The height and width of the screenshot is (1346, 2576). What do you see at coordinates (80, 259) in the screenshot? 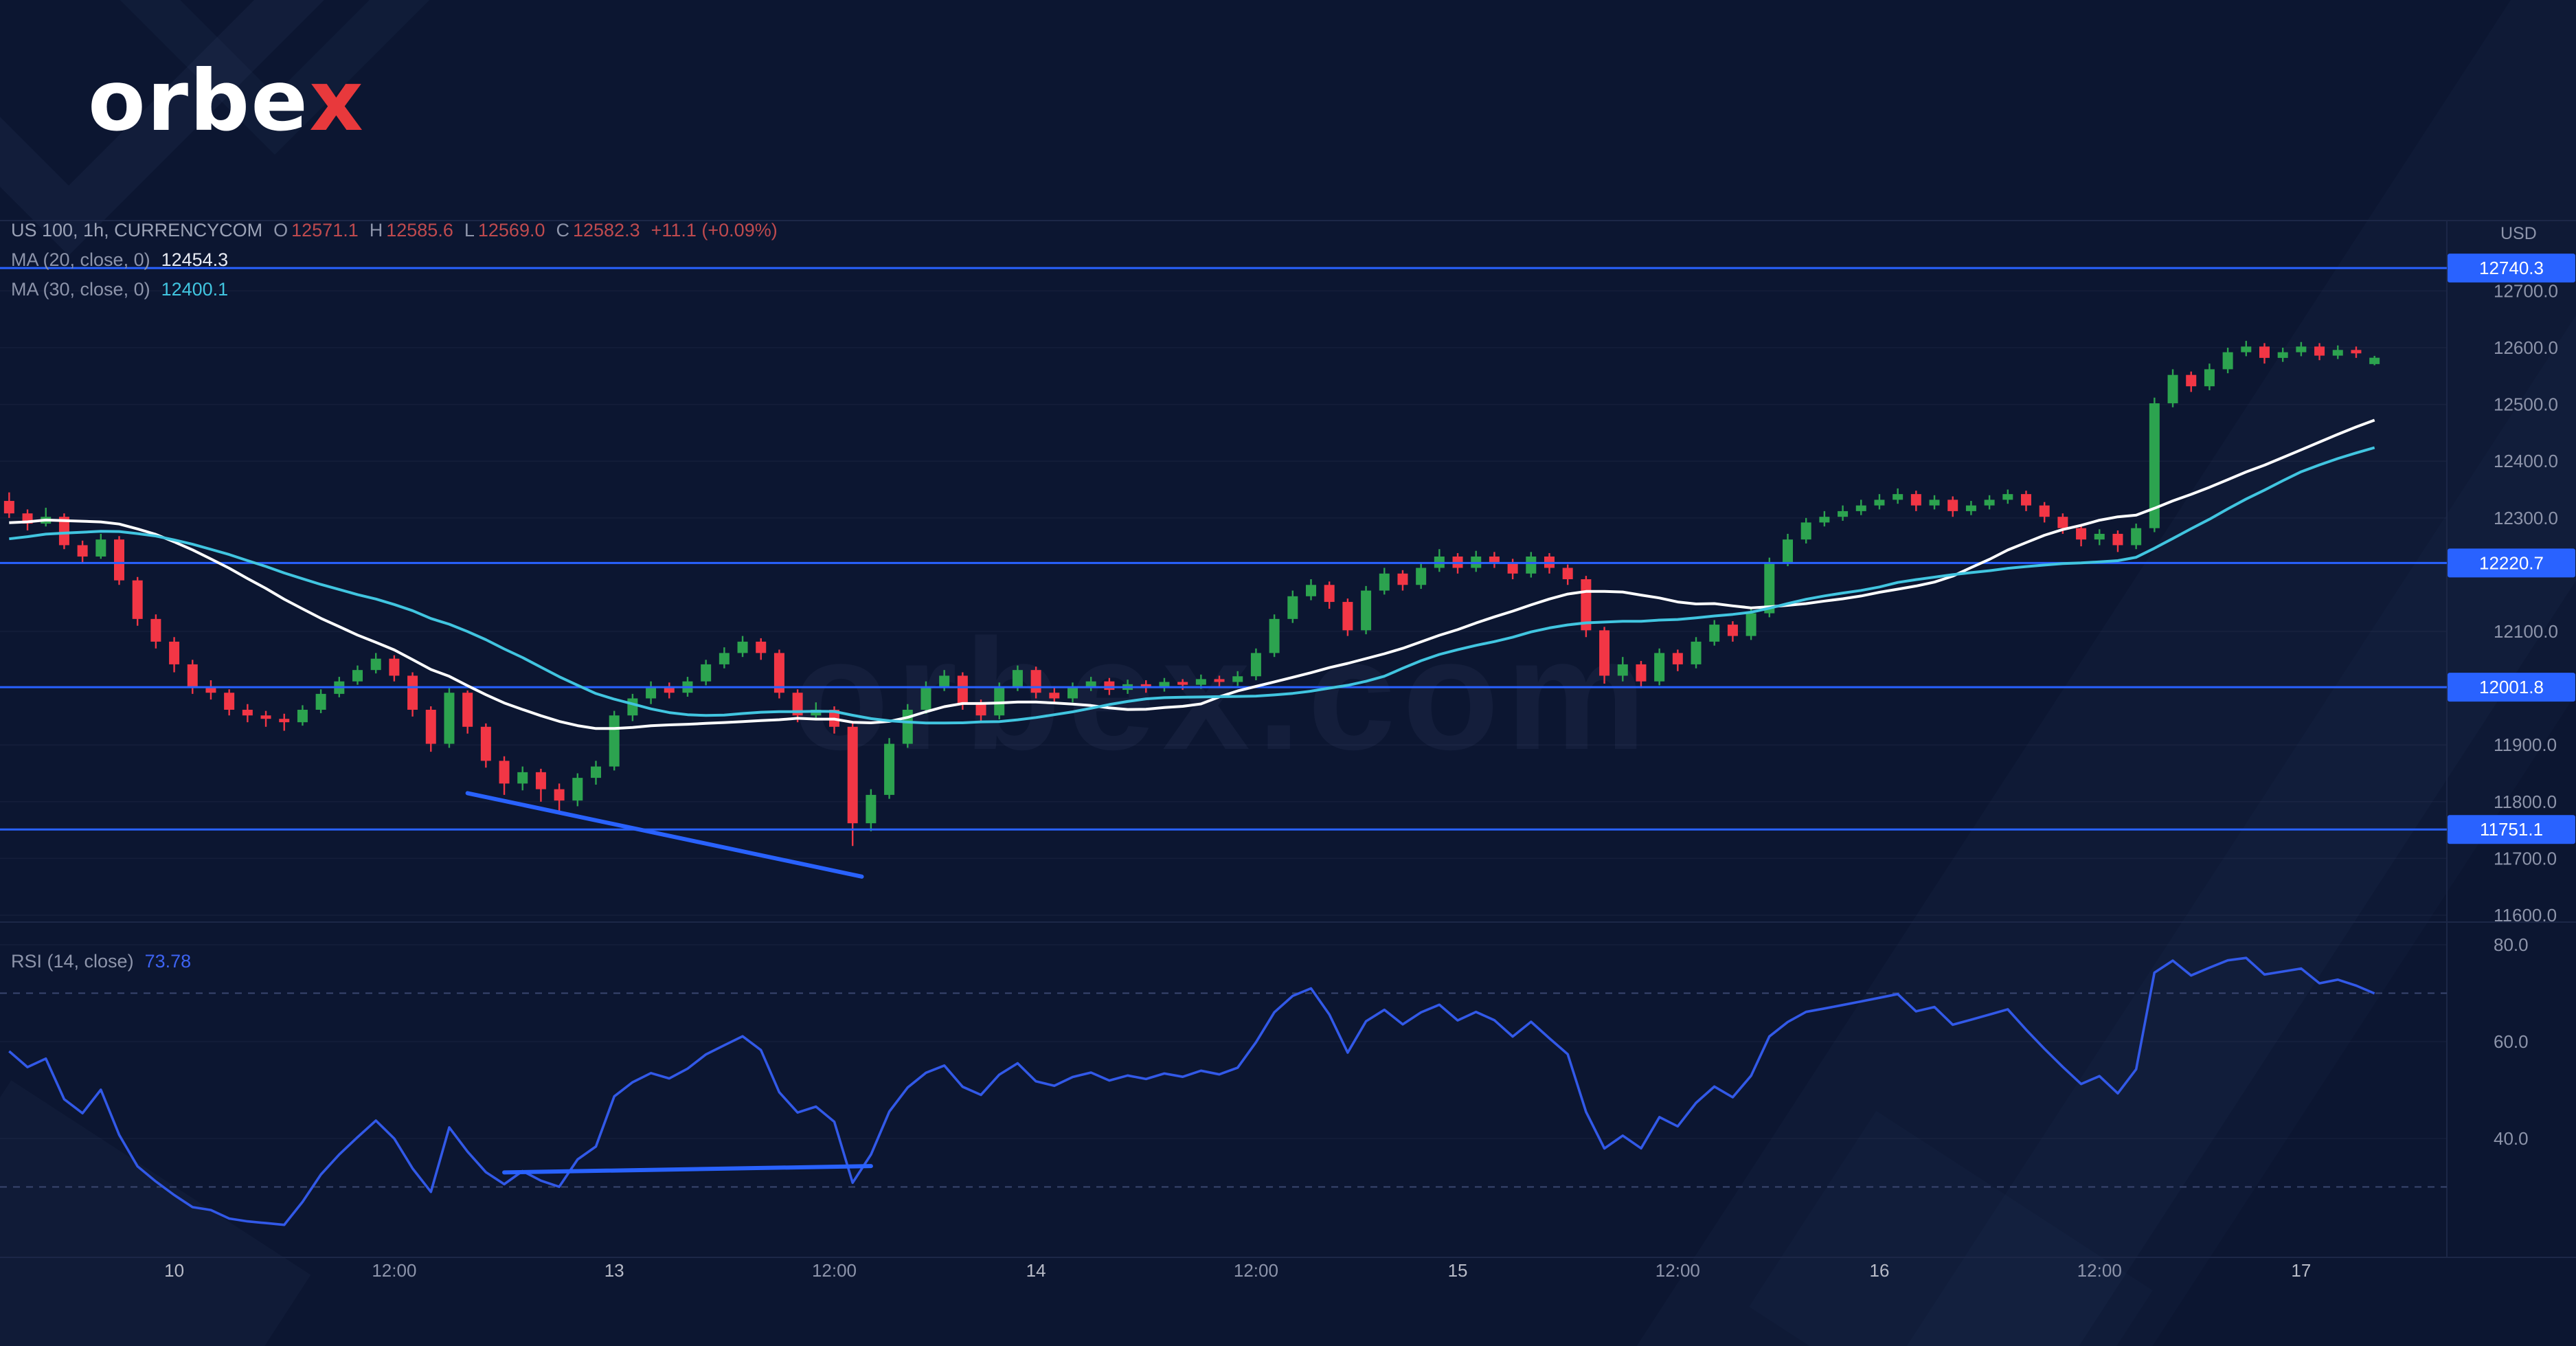
I see `ma20-label: MA (20, close, 0)` at bounding box center [80, 259].